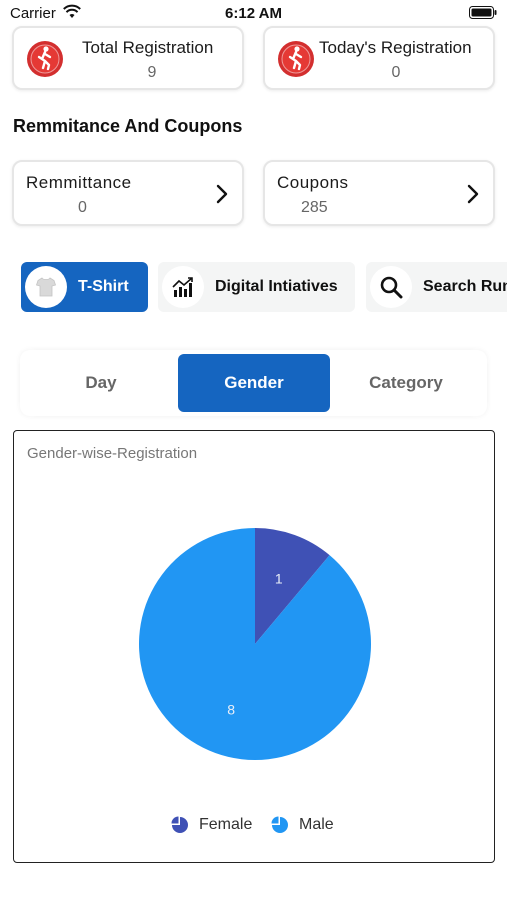 This screenshot has width=507, height=900. Describe the element at coordinates (231, 709) in the screenshot. I see `pie-data-label-male: 8` at that location.